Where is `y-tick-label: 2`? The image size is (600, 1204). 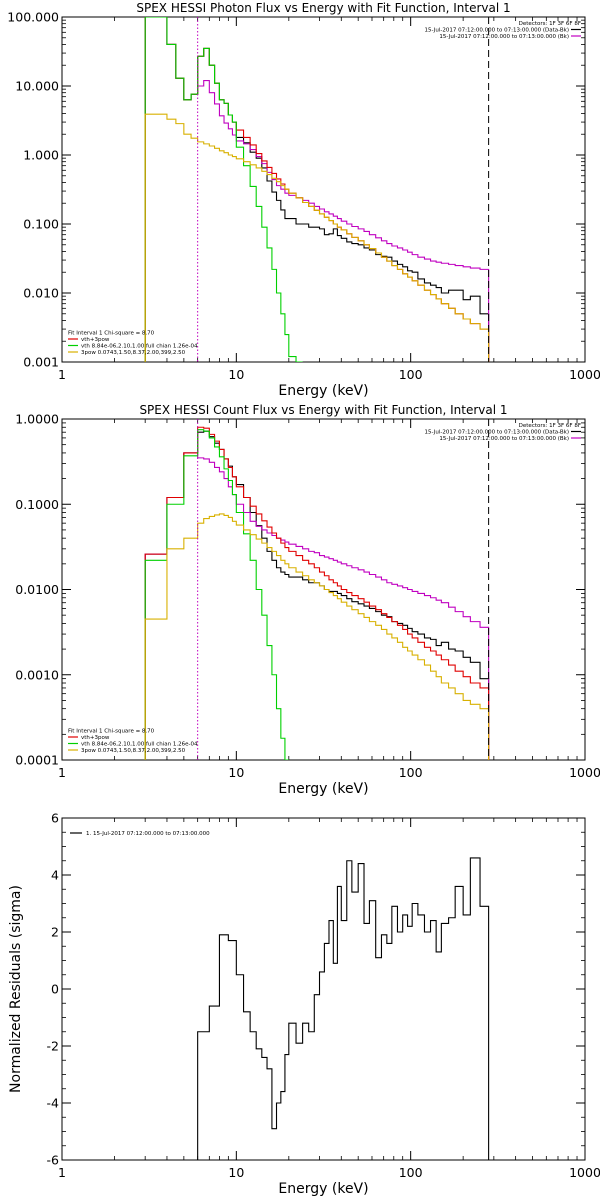
y-tick-label: 2 is located at coordinates (55, 932).